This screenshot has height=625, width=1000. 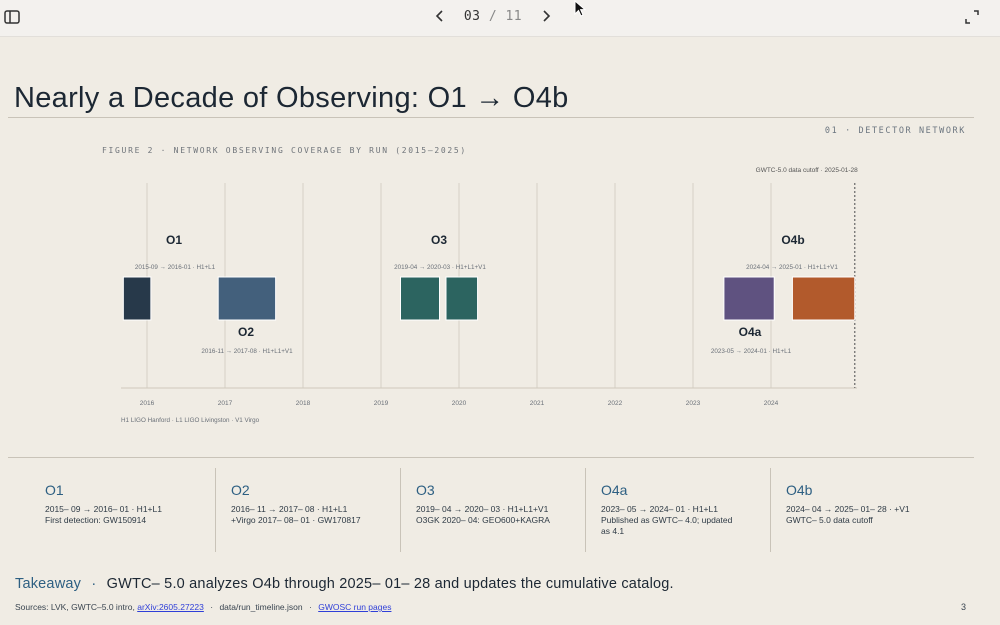 What do you see at coordinates (693, 403) in the screenshot?
I see `tick-label: 2023` at bounding box center [693, 403].